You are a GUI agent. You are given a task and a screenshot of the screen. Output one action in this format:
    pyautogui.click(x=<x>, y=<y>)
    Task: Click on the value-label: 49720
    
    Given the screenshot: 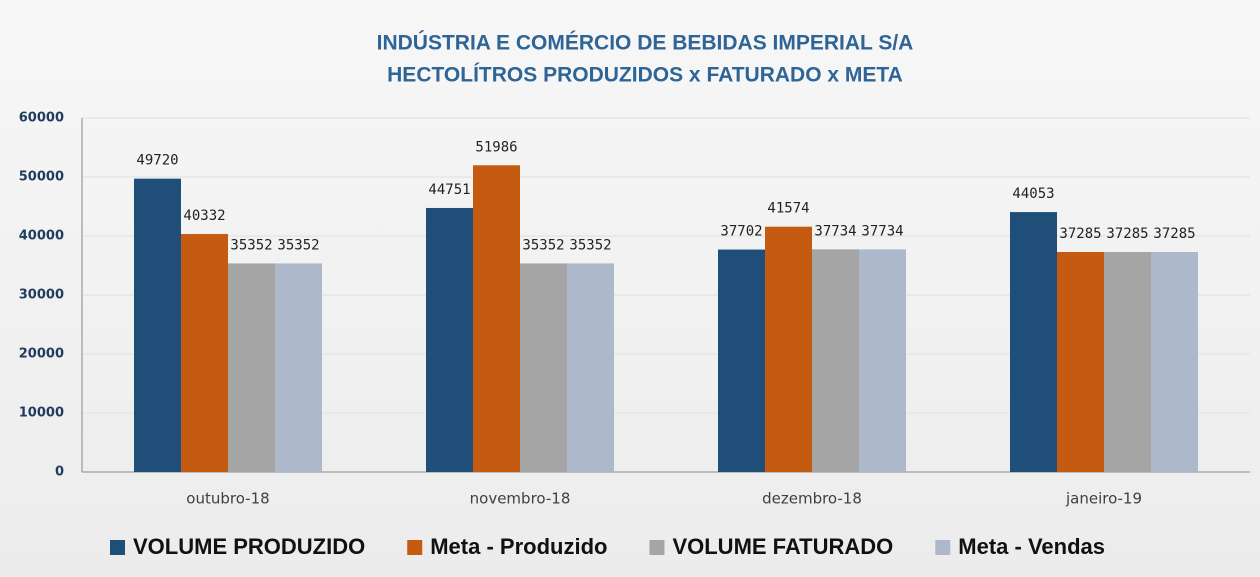 What is the action you would take?
    pyautogui.click(x=157, y=161)
    